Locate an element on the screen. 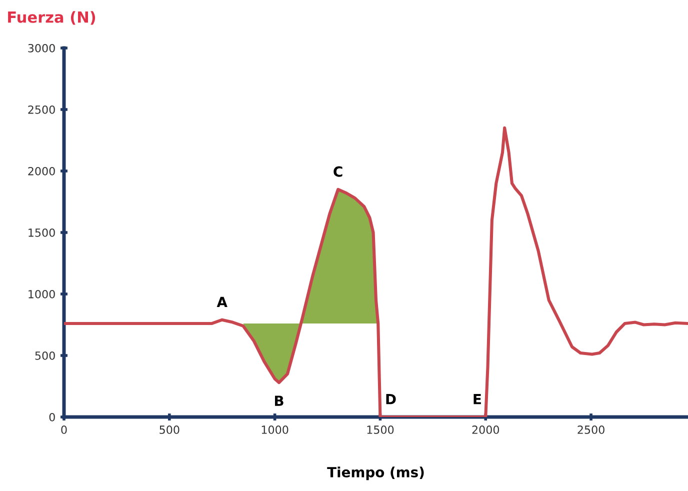  y-tick-label: 1000 is located at coordinates (41, 294).